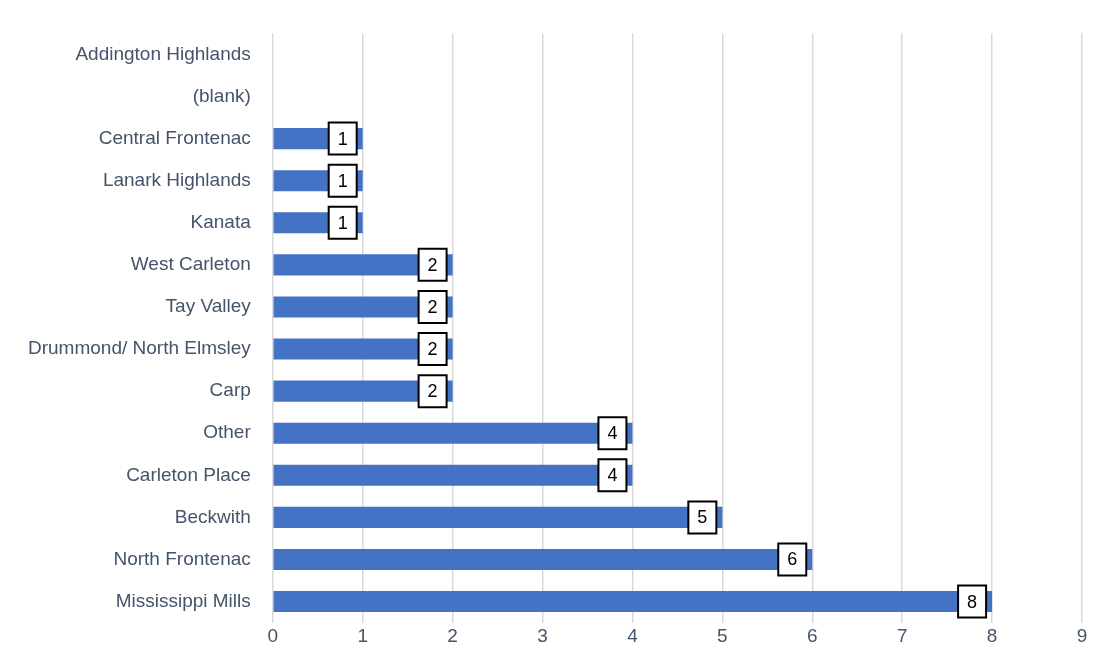 The image size is (1098, 656). Describe the element at coordinates (230, 390) in the screenshot. I see `y-tick-label: Carp` at that location.